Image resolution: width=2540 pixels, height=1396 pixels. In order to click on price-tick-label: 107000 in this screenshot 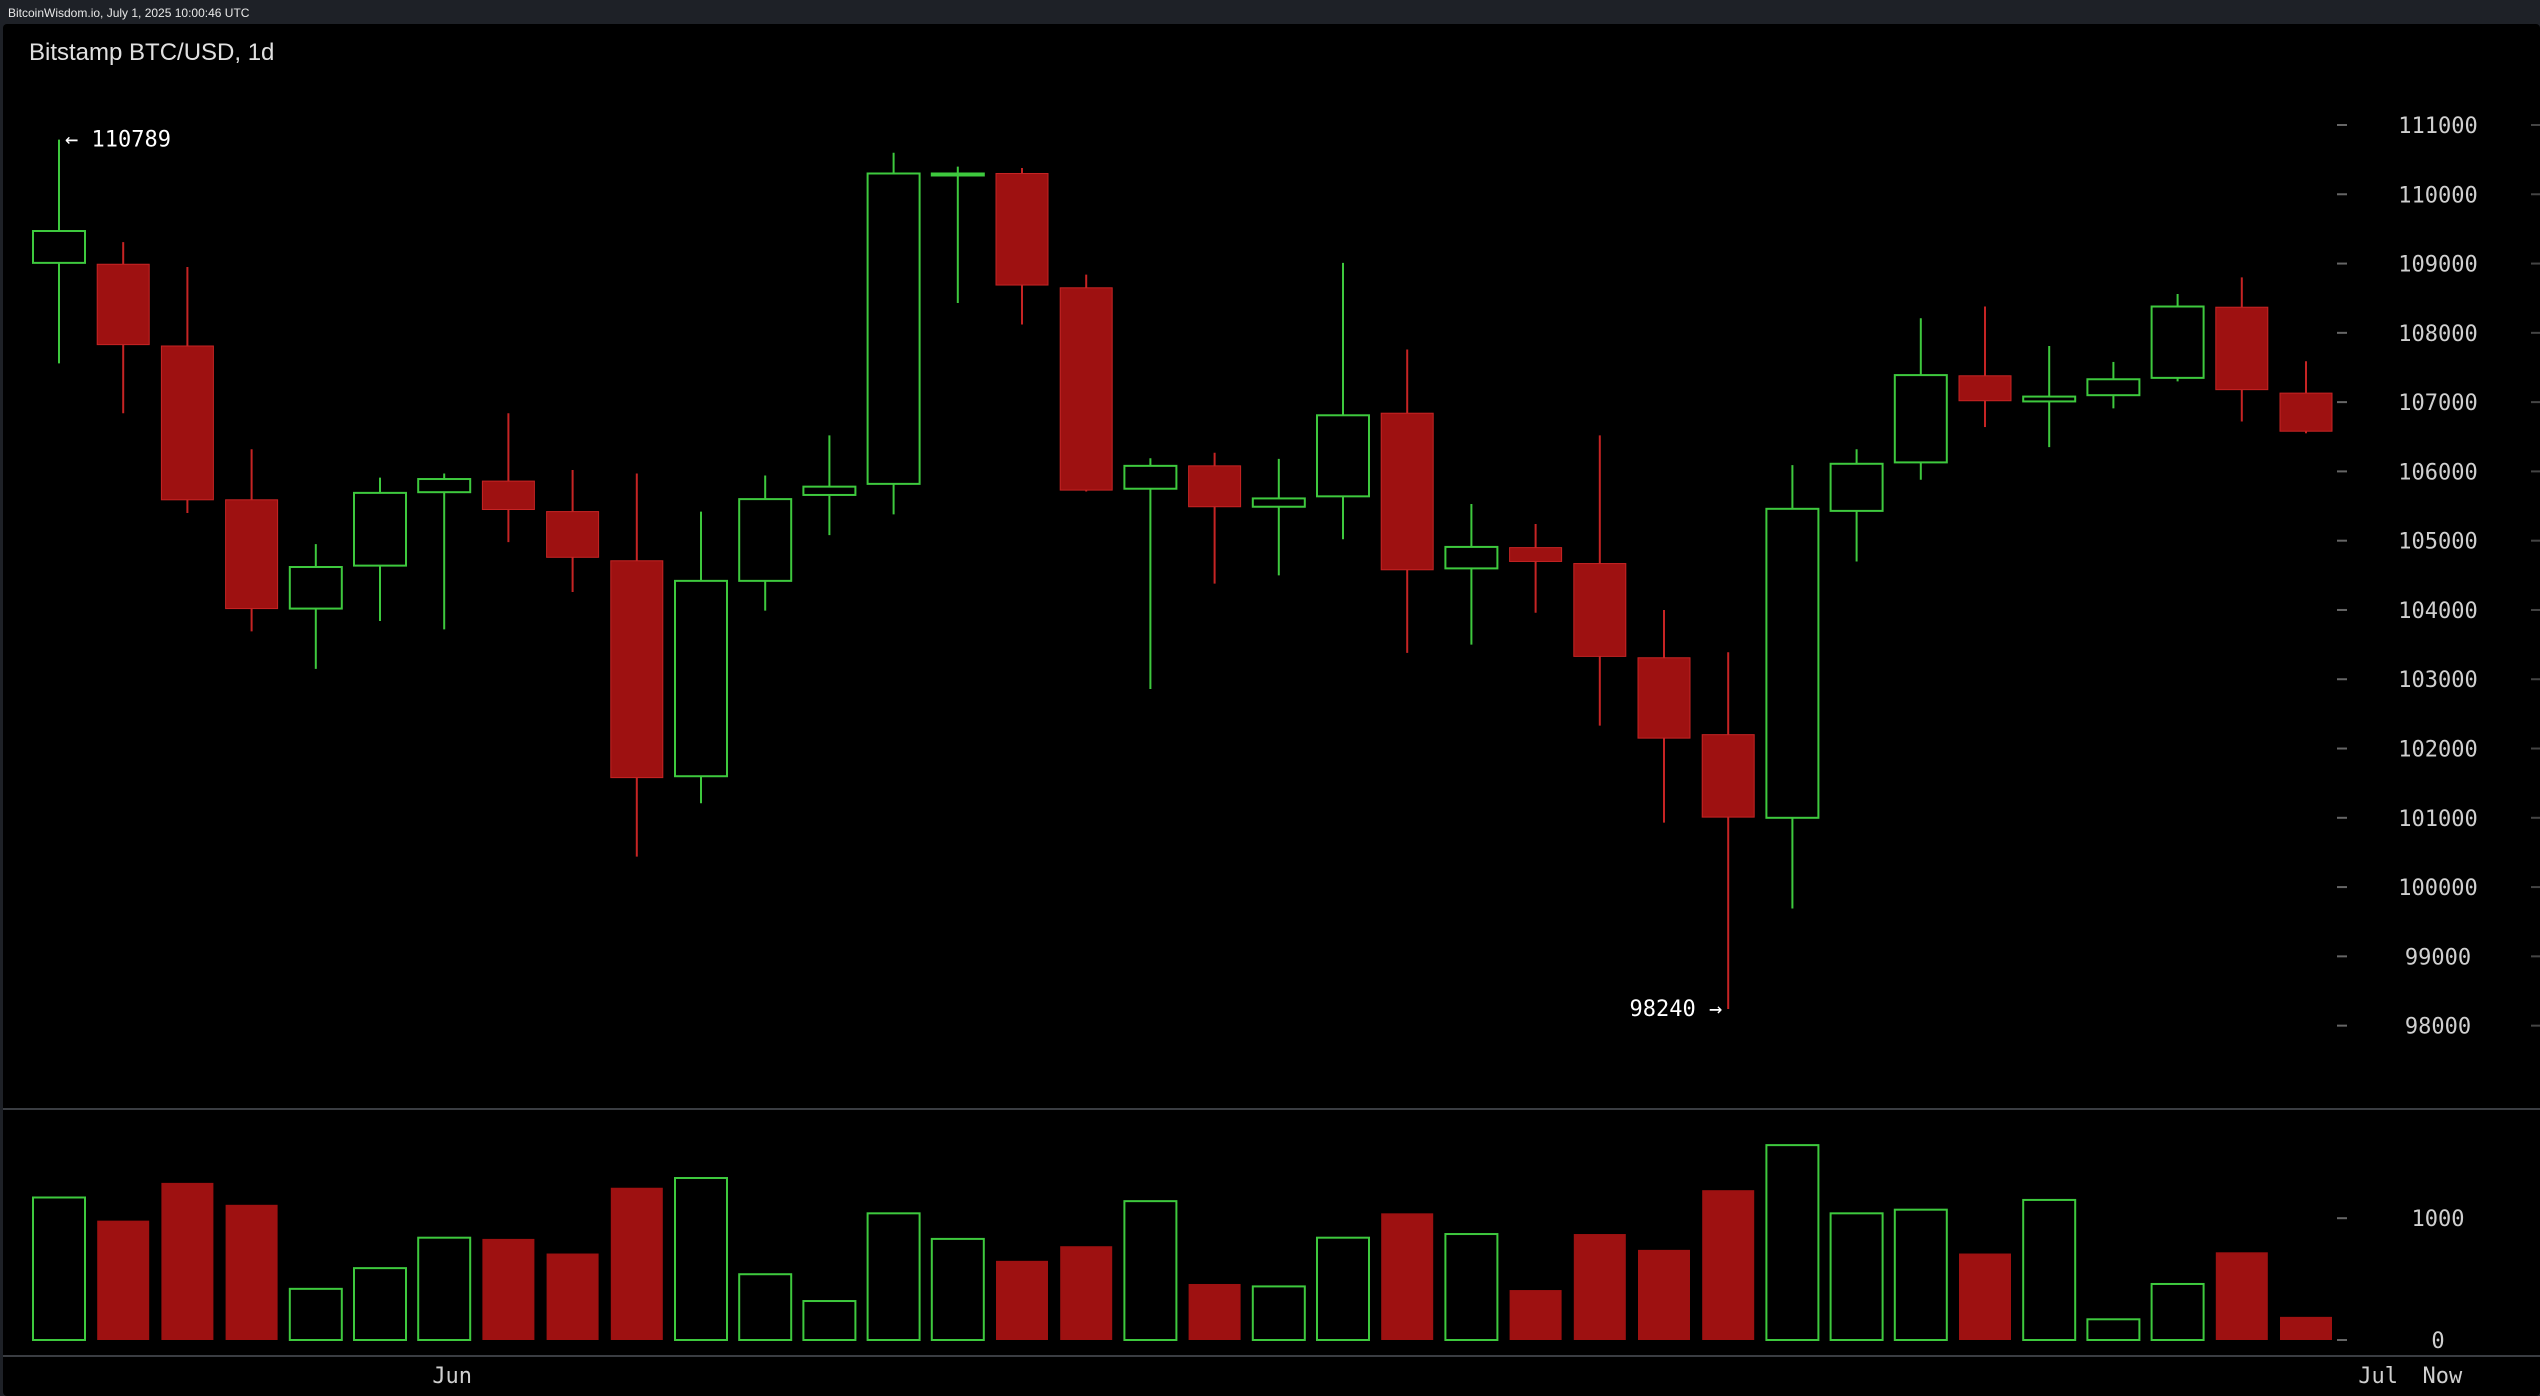, I will do `click(2437, 403)`.